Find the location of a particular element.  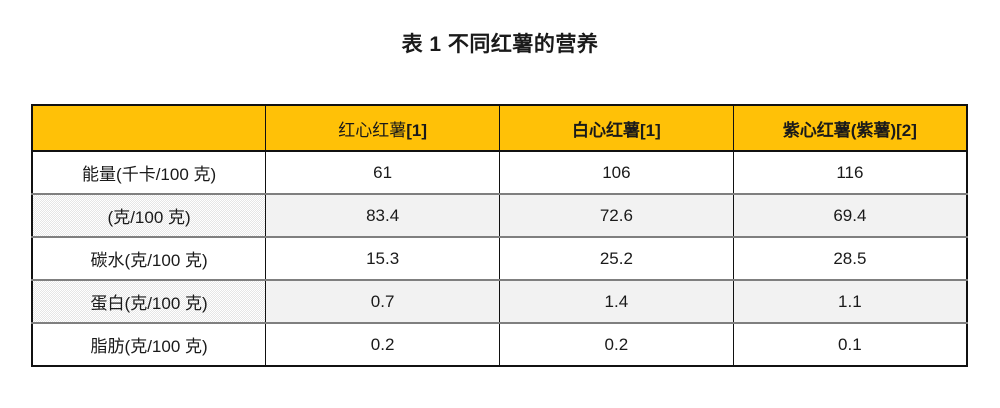

row-label: 蛋白(克/100 克) is located at coordinates (149, 301).